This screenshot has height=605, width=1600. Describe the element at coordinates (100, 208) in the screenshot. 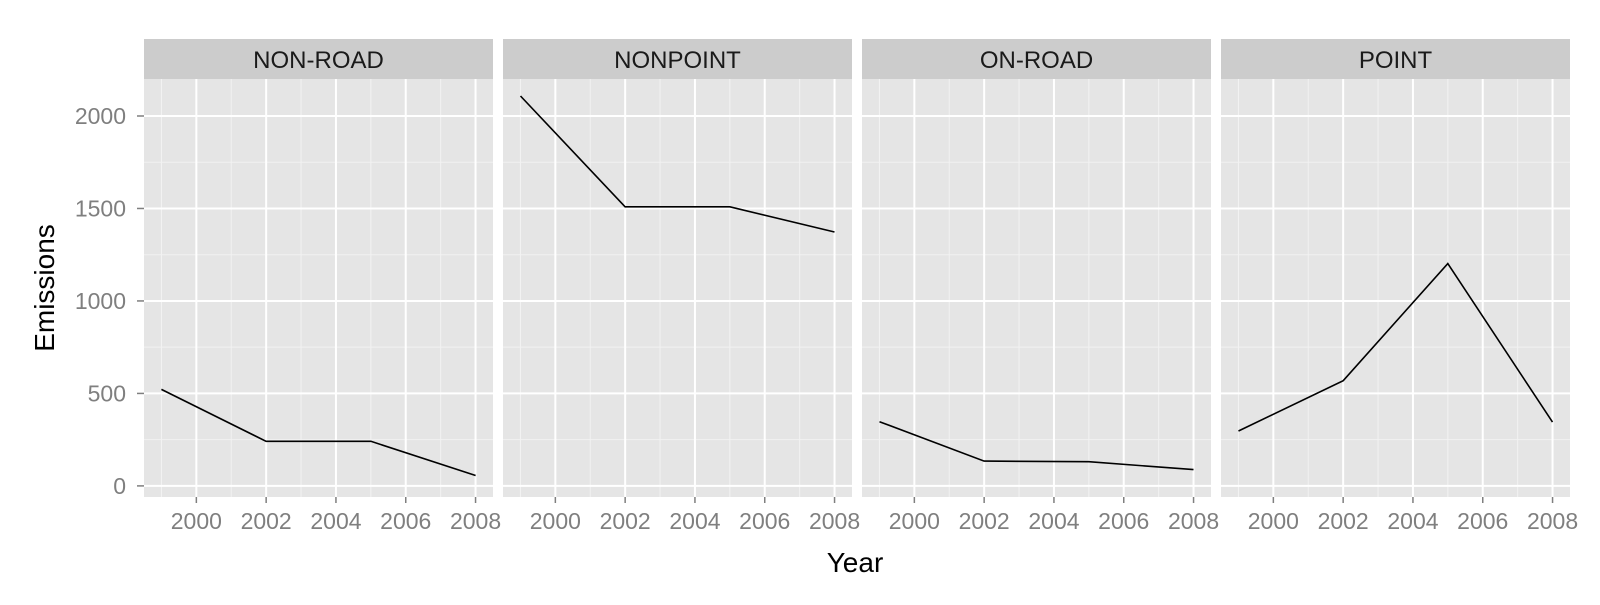

I see `y-tick-label: 1500` at that location.